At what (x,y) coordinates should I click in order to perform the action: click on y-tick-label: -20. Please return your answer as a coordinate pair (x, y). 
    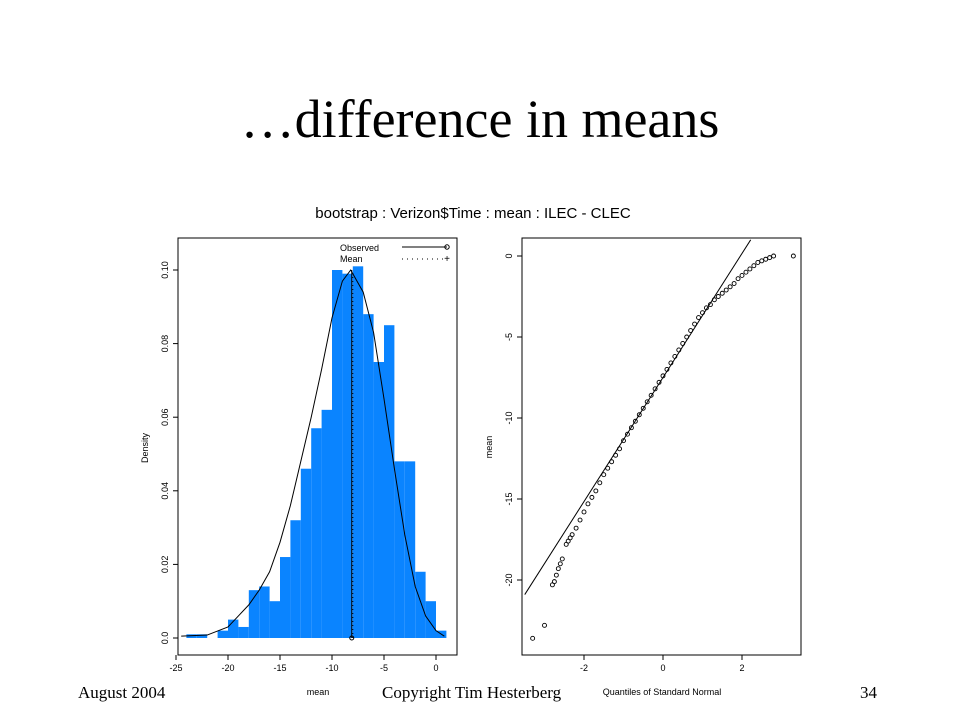
    Looking at the image, I should click on (509, 579).